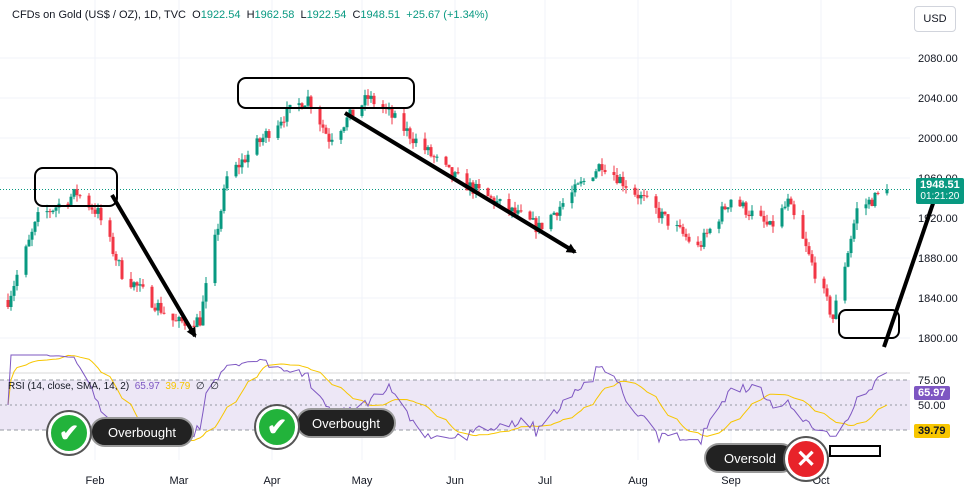 The height and width of the screenshot is (496, 975). Describe the element at coordinates (250, 15) in the screenshot. I see `high-label: H` at that location.